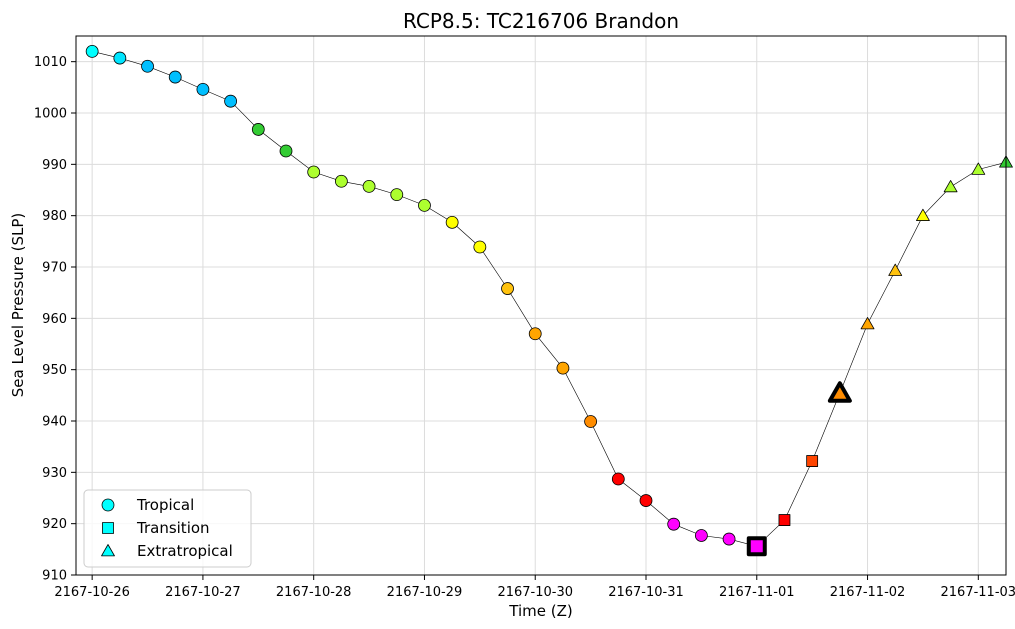  I want to click on y-tick-label: 1010, so click(50, 62).